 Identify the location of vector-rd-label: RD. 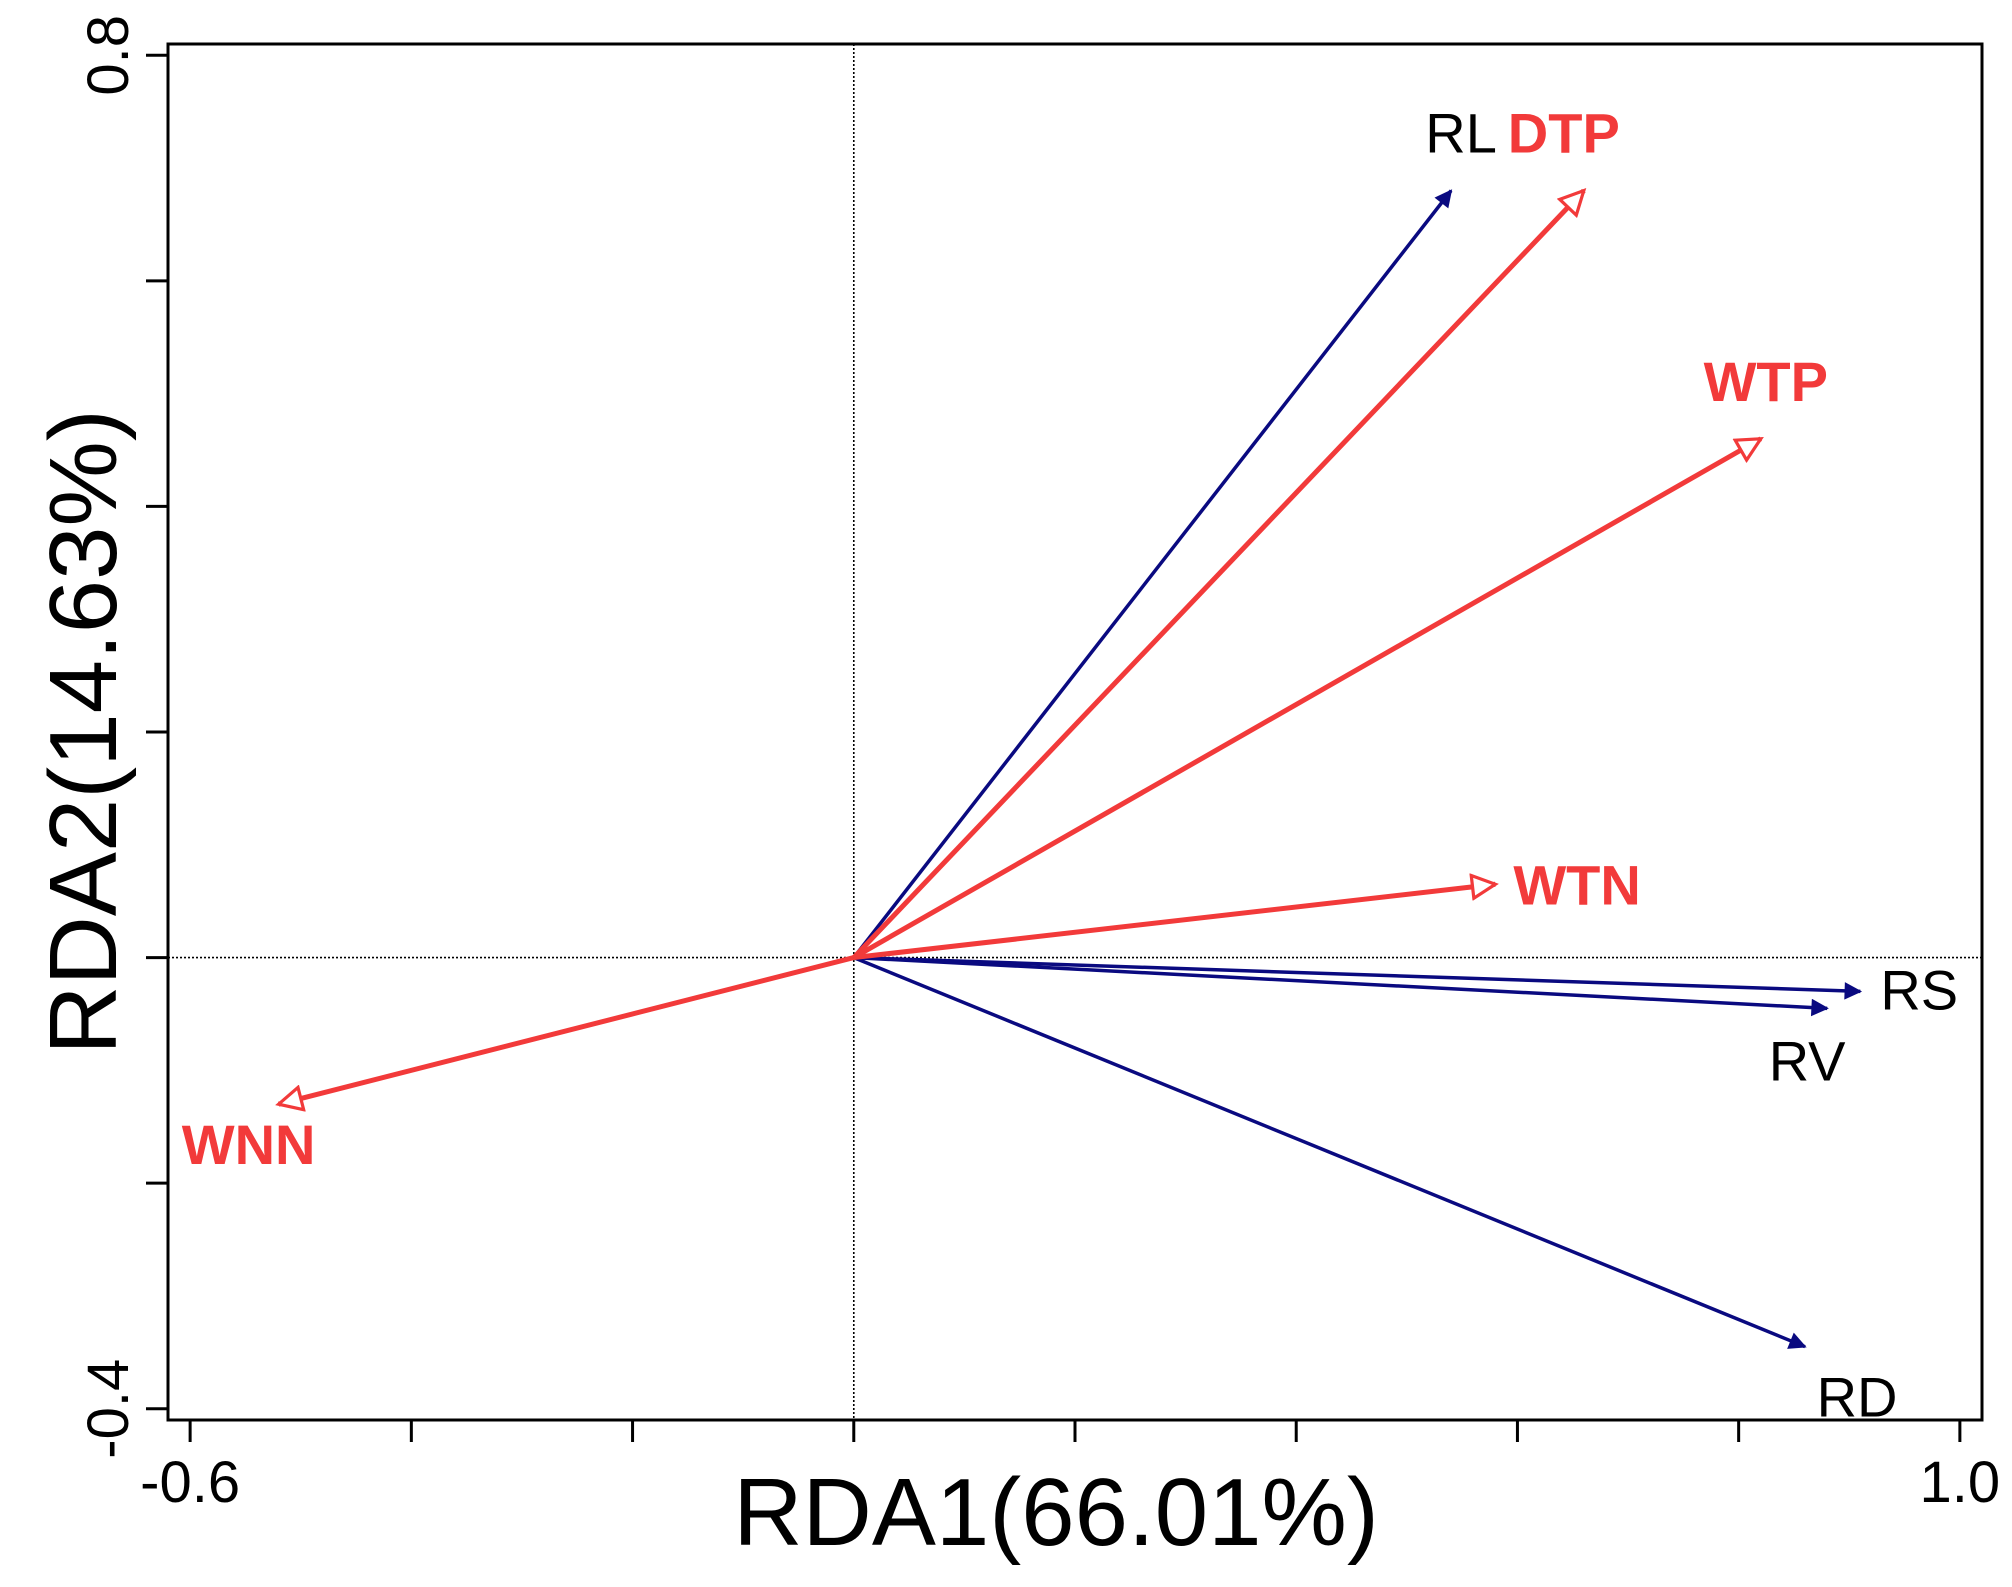
(1857, 1397).